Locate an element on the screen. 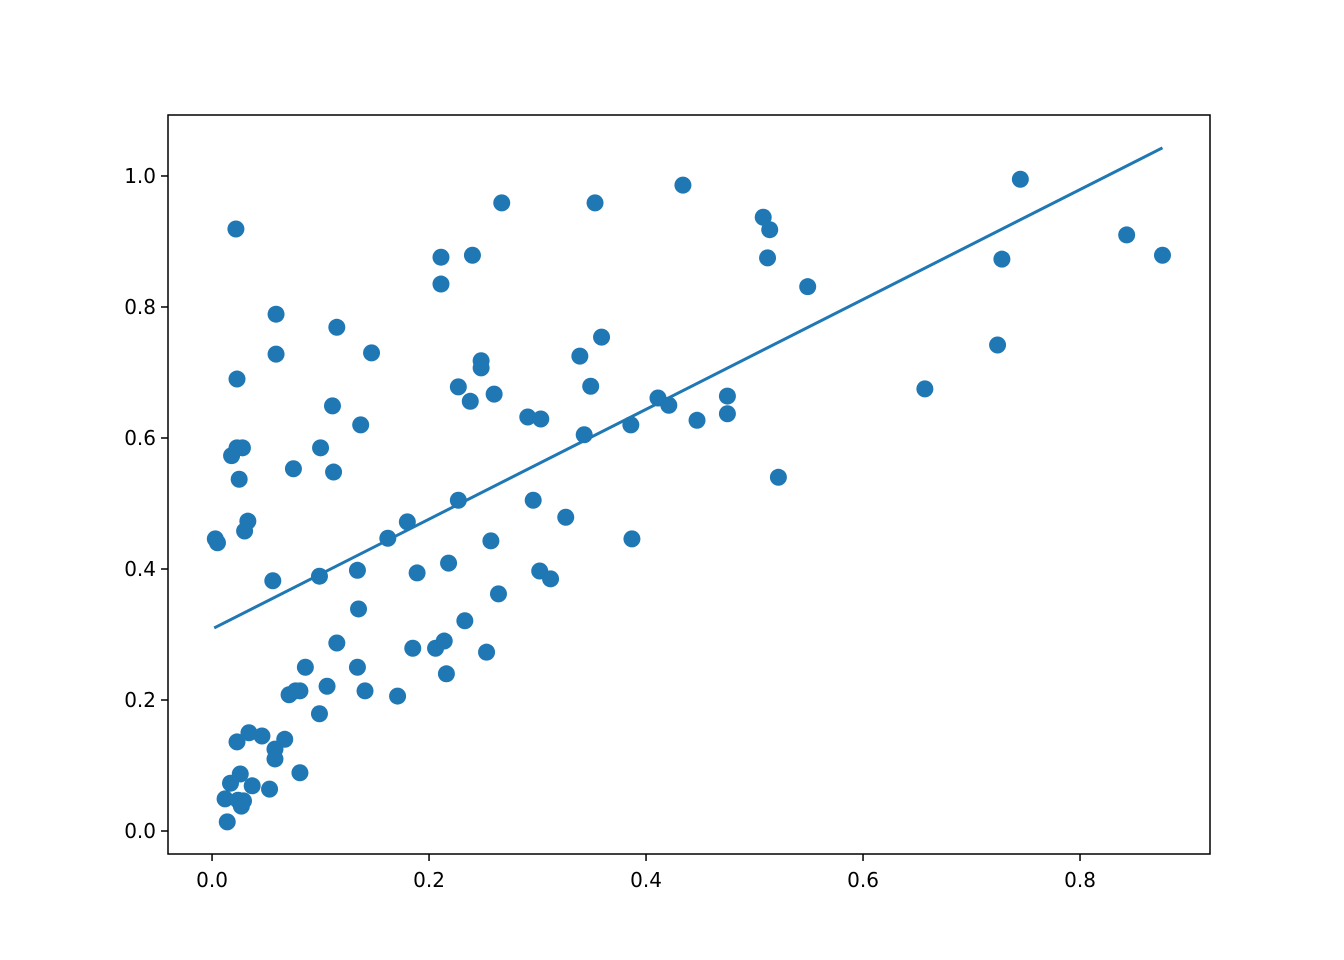  y-tick-label: 0.0 is located at coordinates (140, 831).